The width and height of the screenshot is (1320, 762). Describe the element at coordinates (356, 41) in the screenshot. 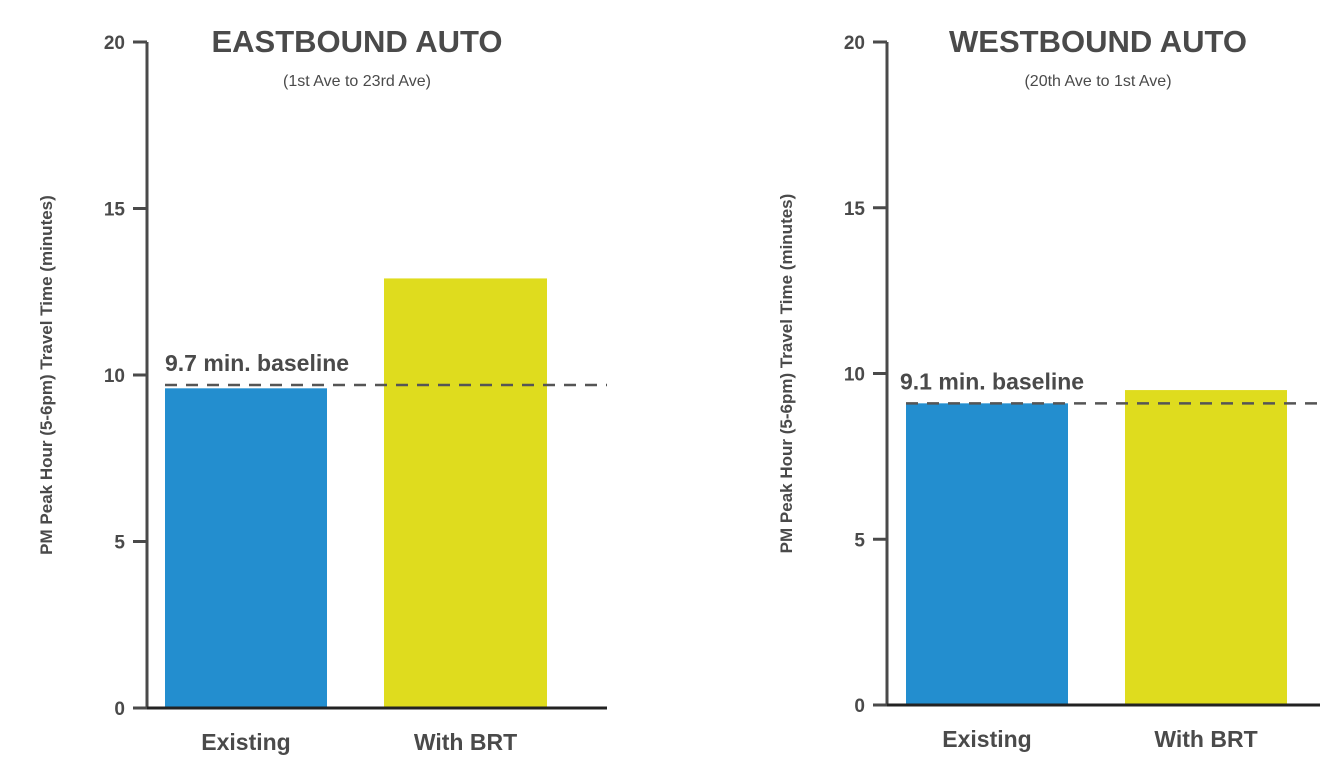

I see `chart-title: EASTBOUND AUTO` at that location.